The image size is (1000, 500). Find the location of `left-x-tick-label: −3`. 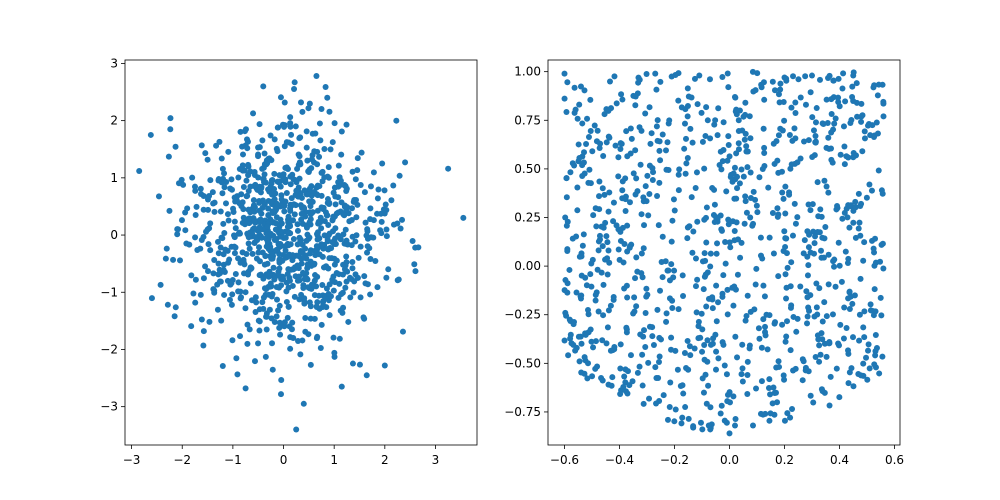

left-x-tick-label: −3 is located at coordinates (132, 460).